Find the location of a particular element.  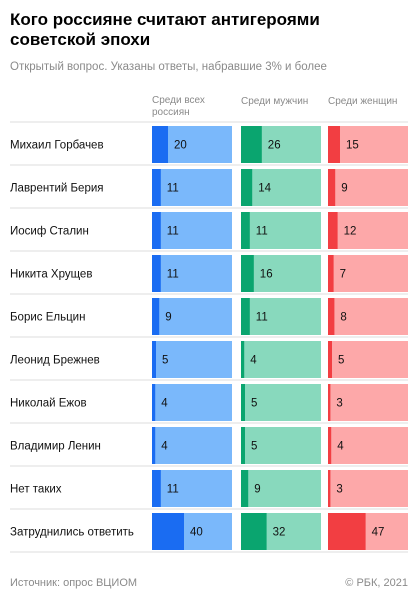

source-note: Источник: опрос ВЦИОМ is located at coordinates (74, 583).